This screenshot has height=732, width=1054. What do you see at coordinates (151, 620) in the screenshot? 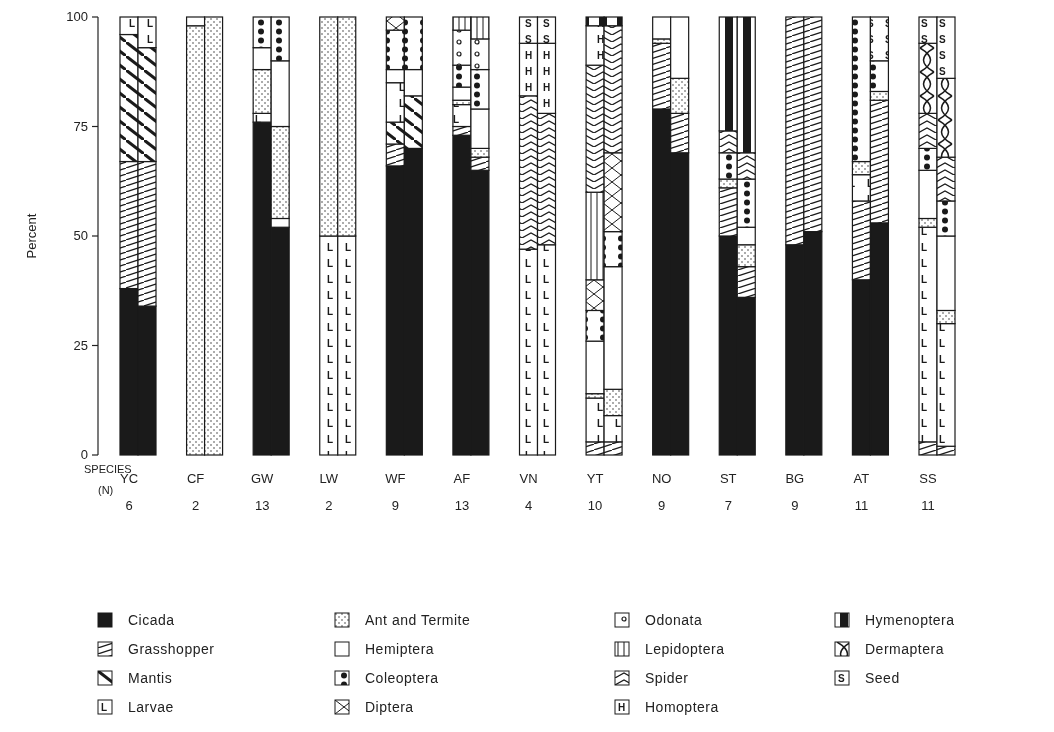
I see `legend-label: Cicada` at bounding box center [151, 620].